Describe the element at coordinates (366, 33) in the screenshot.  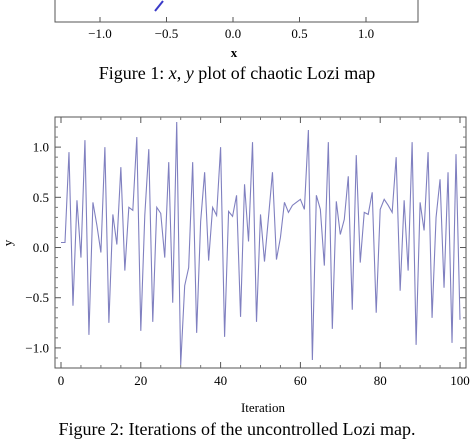
I see `figure-1-x-tick-label: 1.0` at that location.